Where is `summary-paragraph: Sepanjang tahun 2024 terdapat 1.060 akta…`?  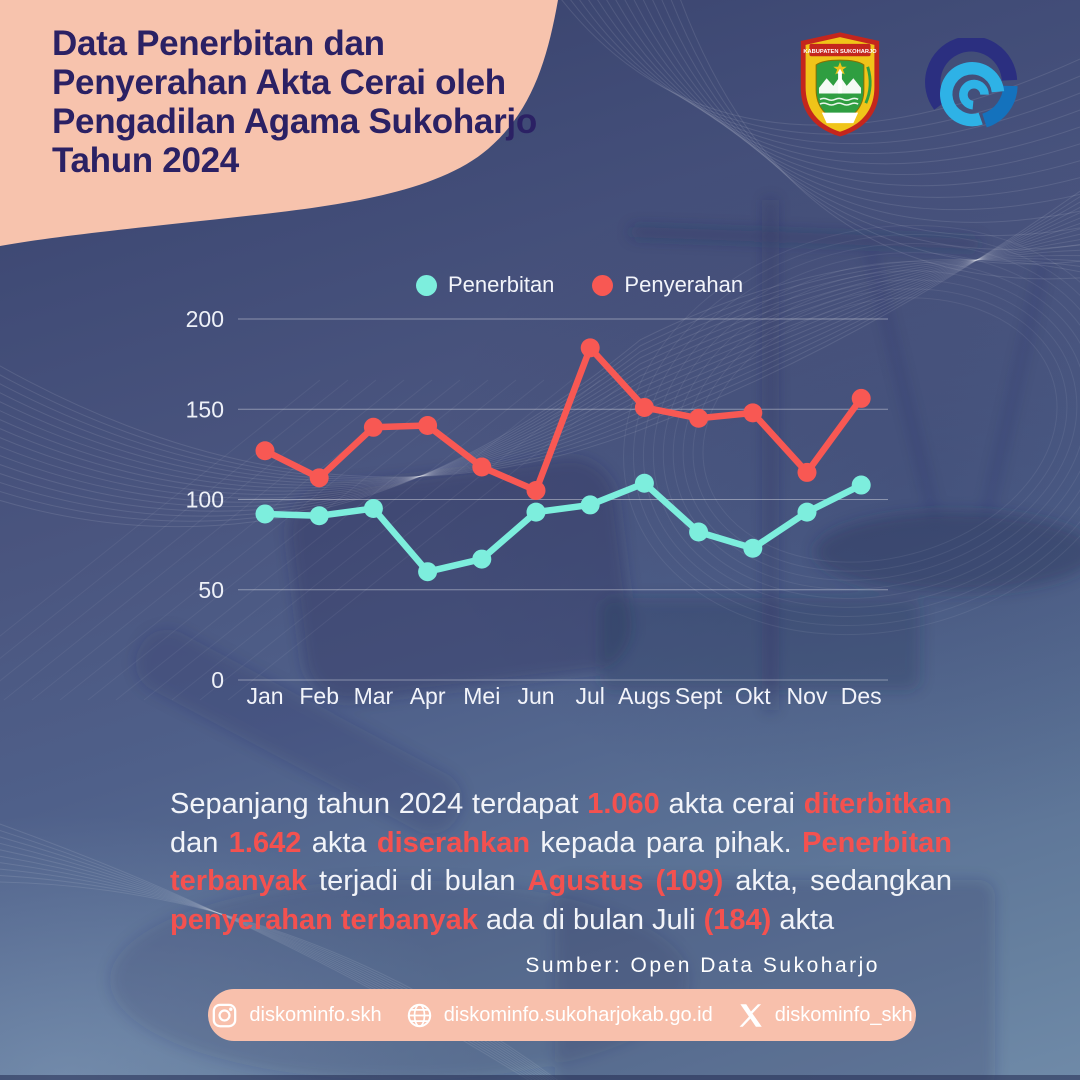 summary-paragraph: Sepanjang tahun 2024 terdapat 1.060 akta… is located at coordinates (561, 862).